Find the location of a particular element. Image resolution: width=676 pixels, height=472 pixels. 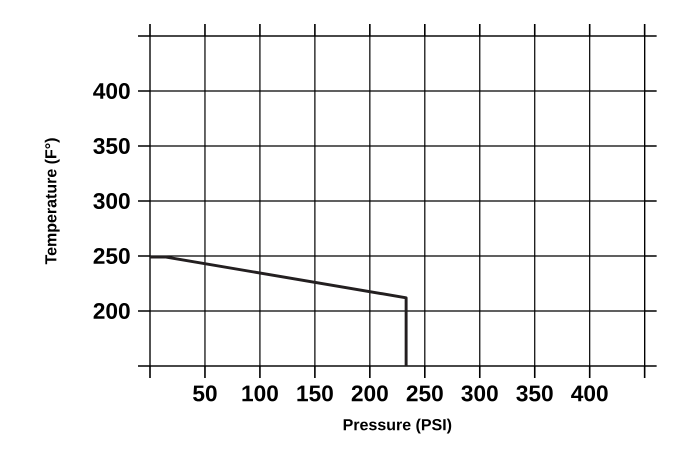

x-tick-label: 50 is located at coordinates (205, 393).